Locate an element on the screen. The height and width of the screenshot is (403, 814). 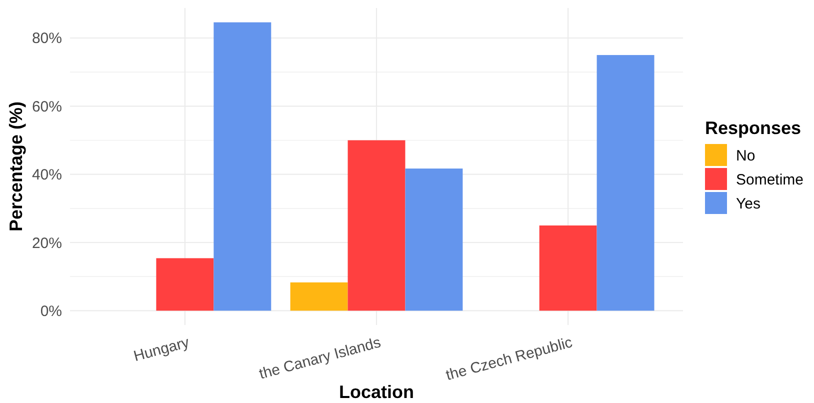
x-axis-title: Location is located at coordinates (376, 392).